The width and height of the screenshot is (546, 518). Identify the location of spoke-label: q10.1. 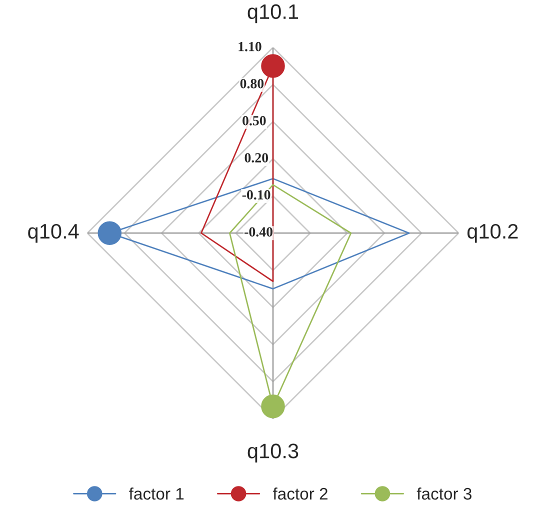
(273, 14).